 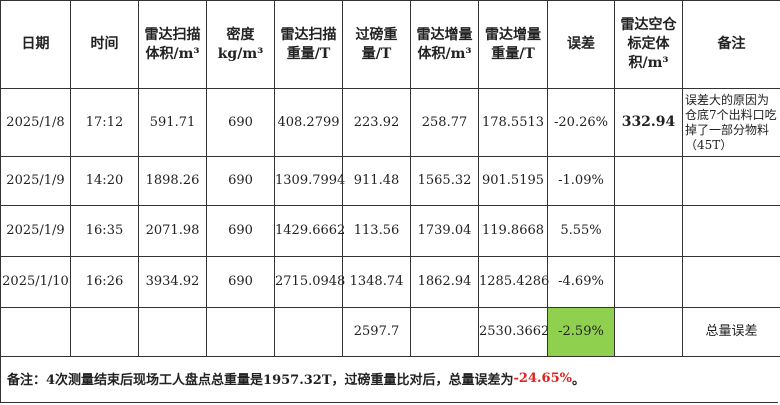 I want to click on cell-inc-weight: 1285.4286, so click(x=513, y=282).